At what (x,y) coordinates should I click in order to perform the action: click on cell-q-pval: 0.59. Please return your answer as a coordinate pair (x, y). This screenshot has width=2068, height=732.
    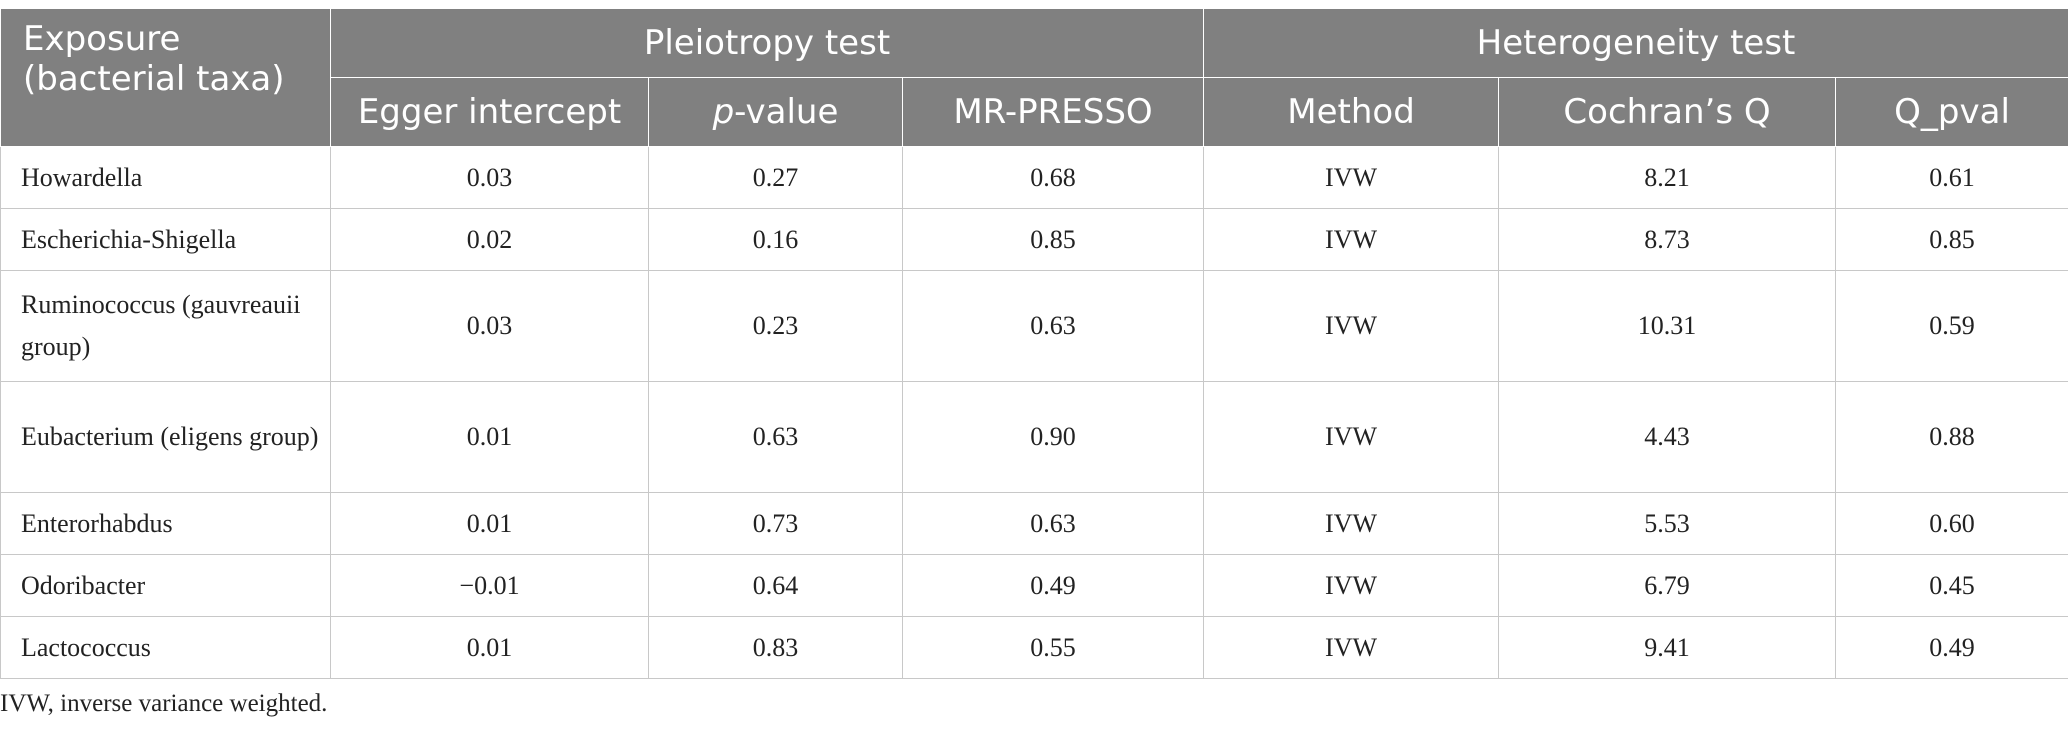
    Looking at the image, I should click on (1951, 326).